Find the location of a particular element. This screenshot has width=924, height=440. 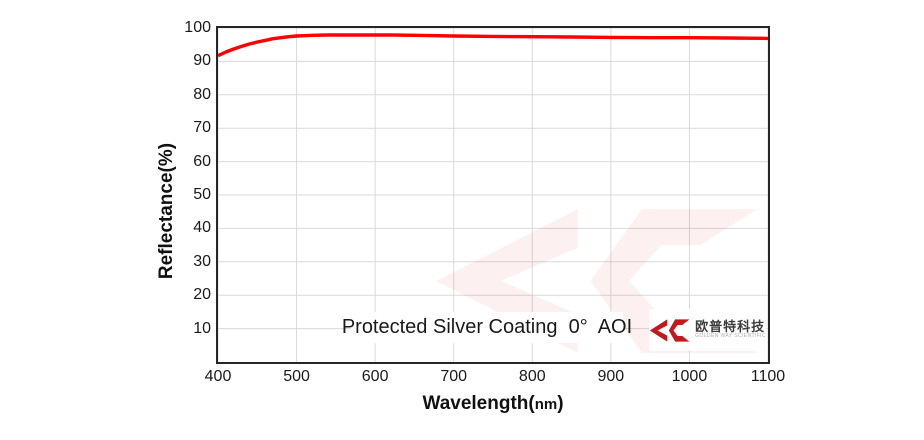

company-name-en: GOLDEN WAY SCIENTIFIC is located at coordinates (730, 336).